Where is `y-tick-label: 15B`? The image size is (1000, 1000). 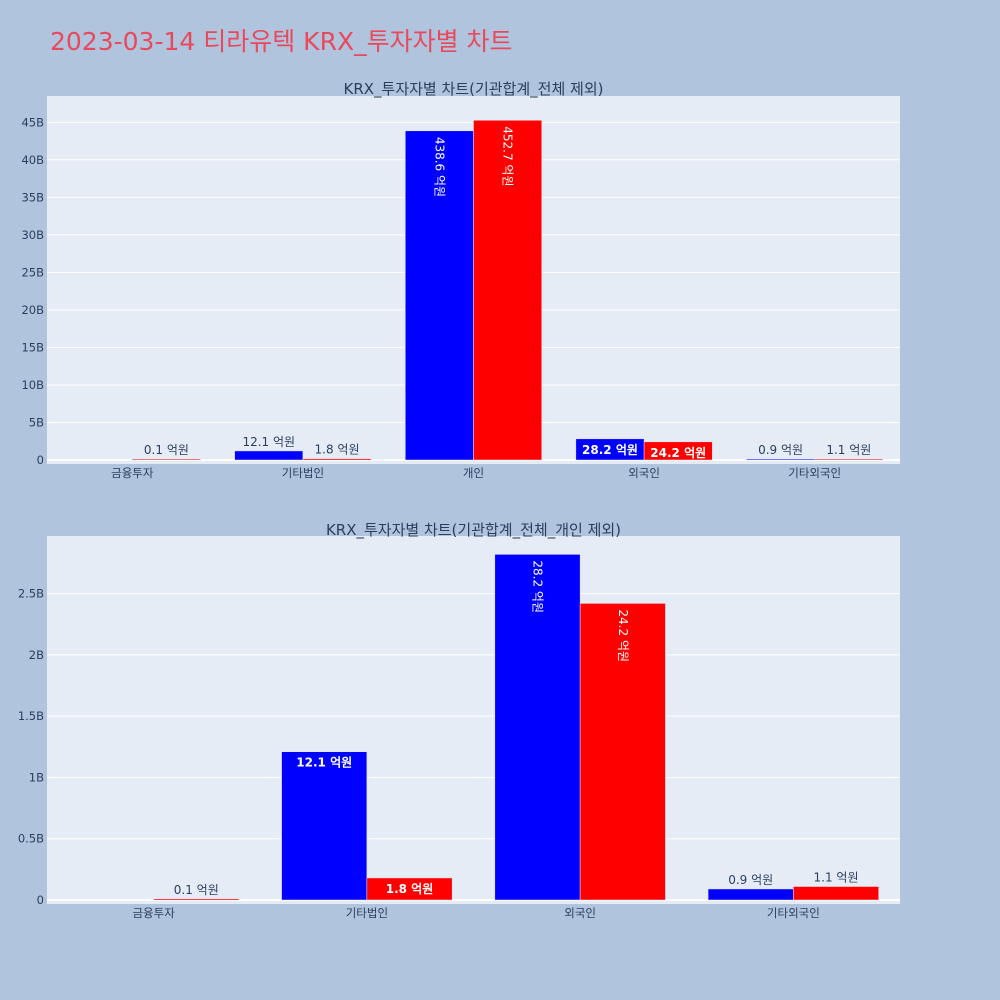
y-tick-label: 15B is located at coordinates (32, 347).